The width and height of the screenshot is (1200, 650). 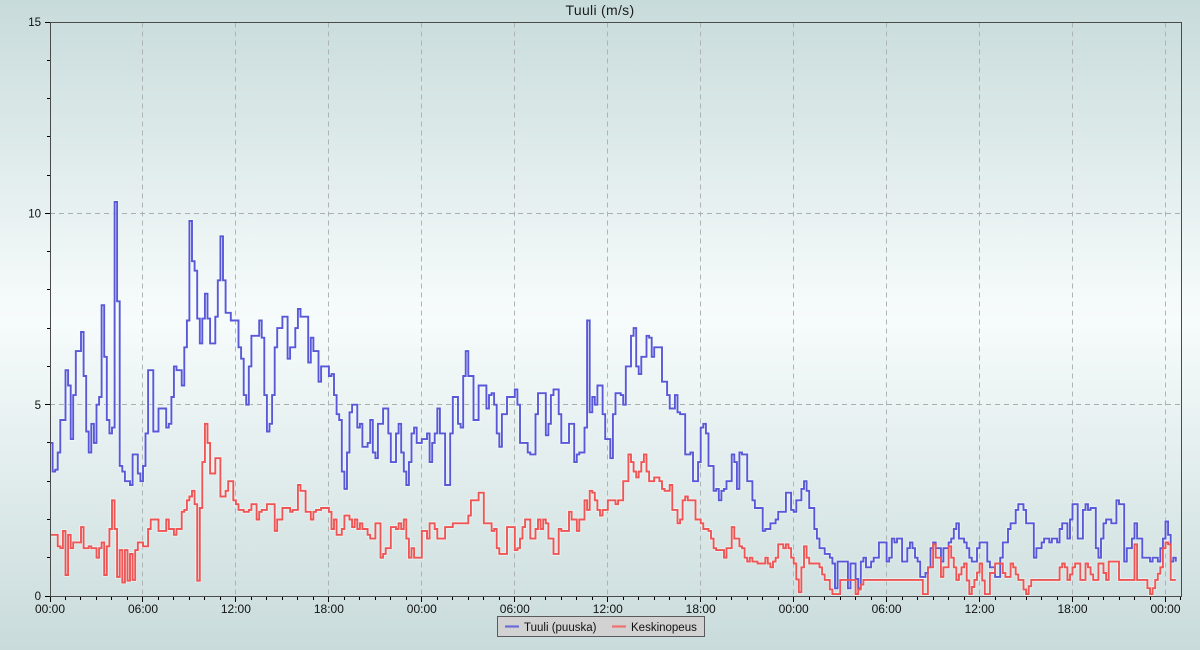 I want to click on svg-text: Tuuli (puuska), so click(x=560, y=628).